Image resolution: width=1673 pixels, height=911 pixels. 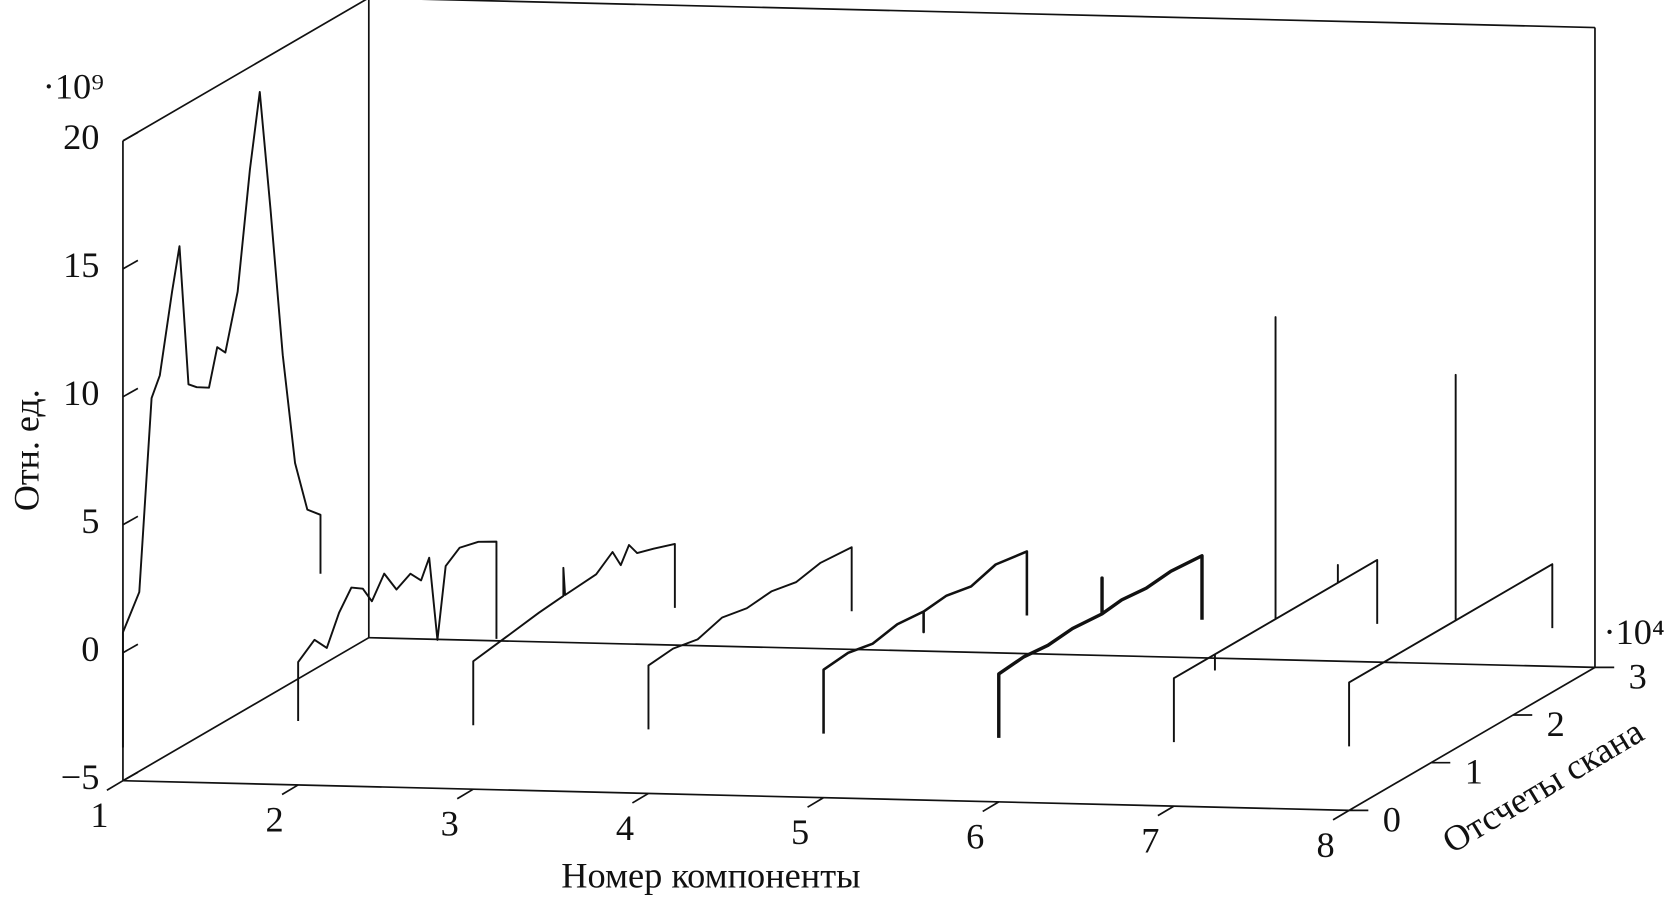 I want to click on y-tick-label: 15, so click(x=81, y=265).